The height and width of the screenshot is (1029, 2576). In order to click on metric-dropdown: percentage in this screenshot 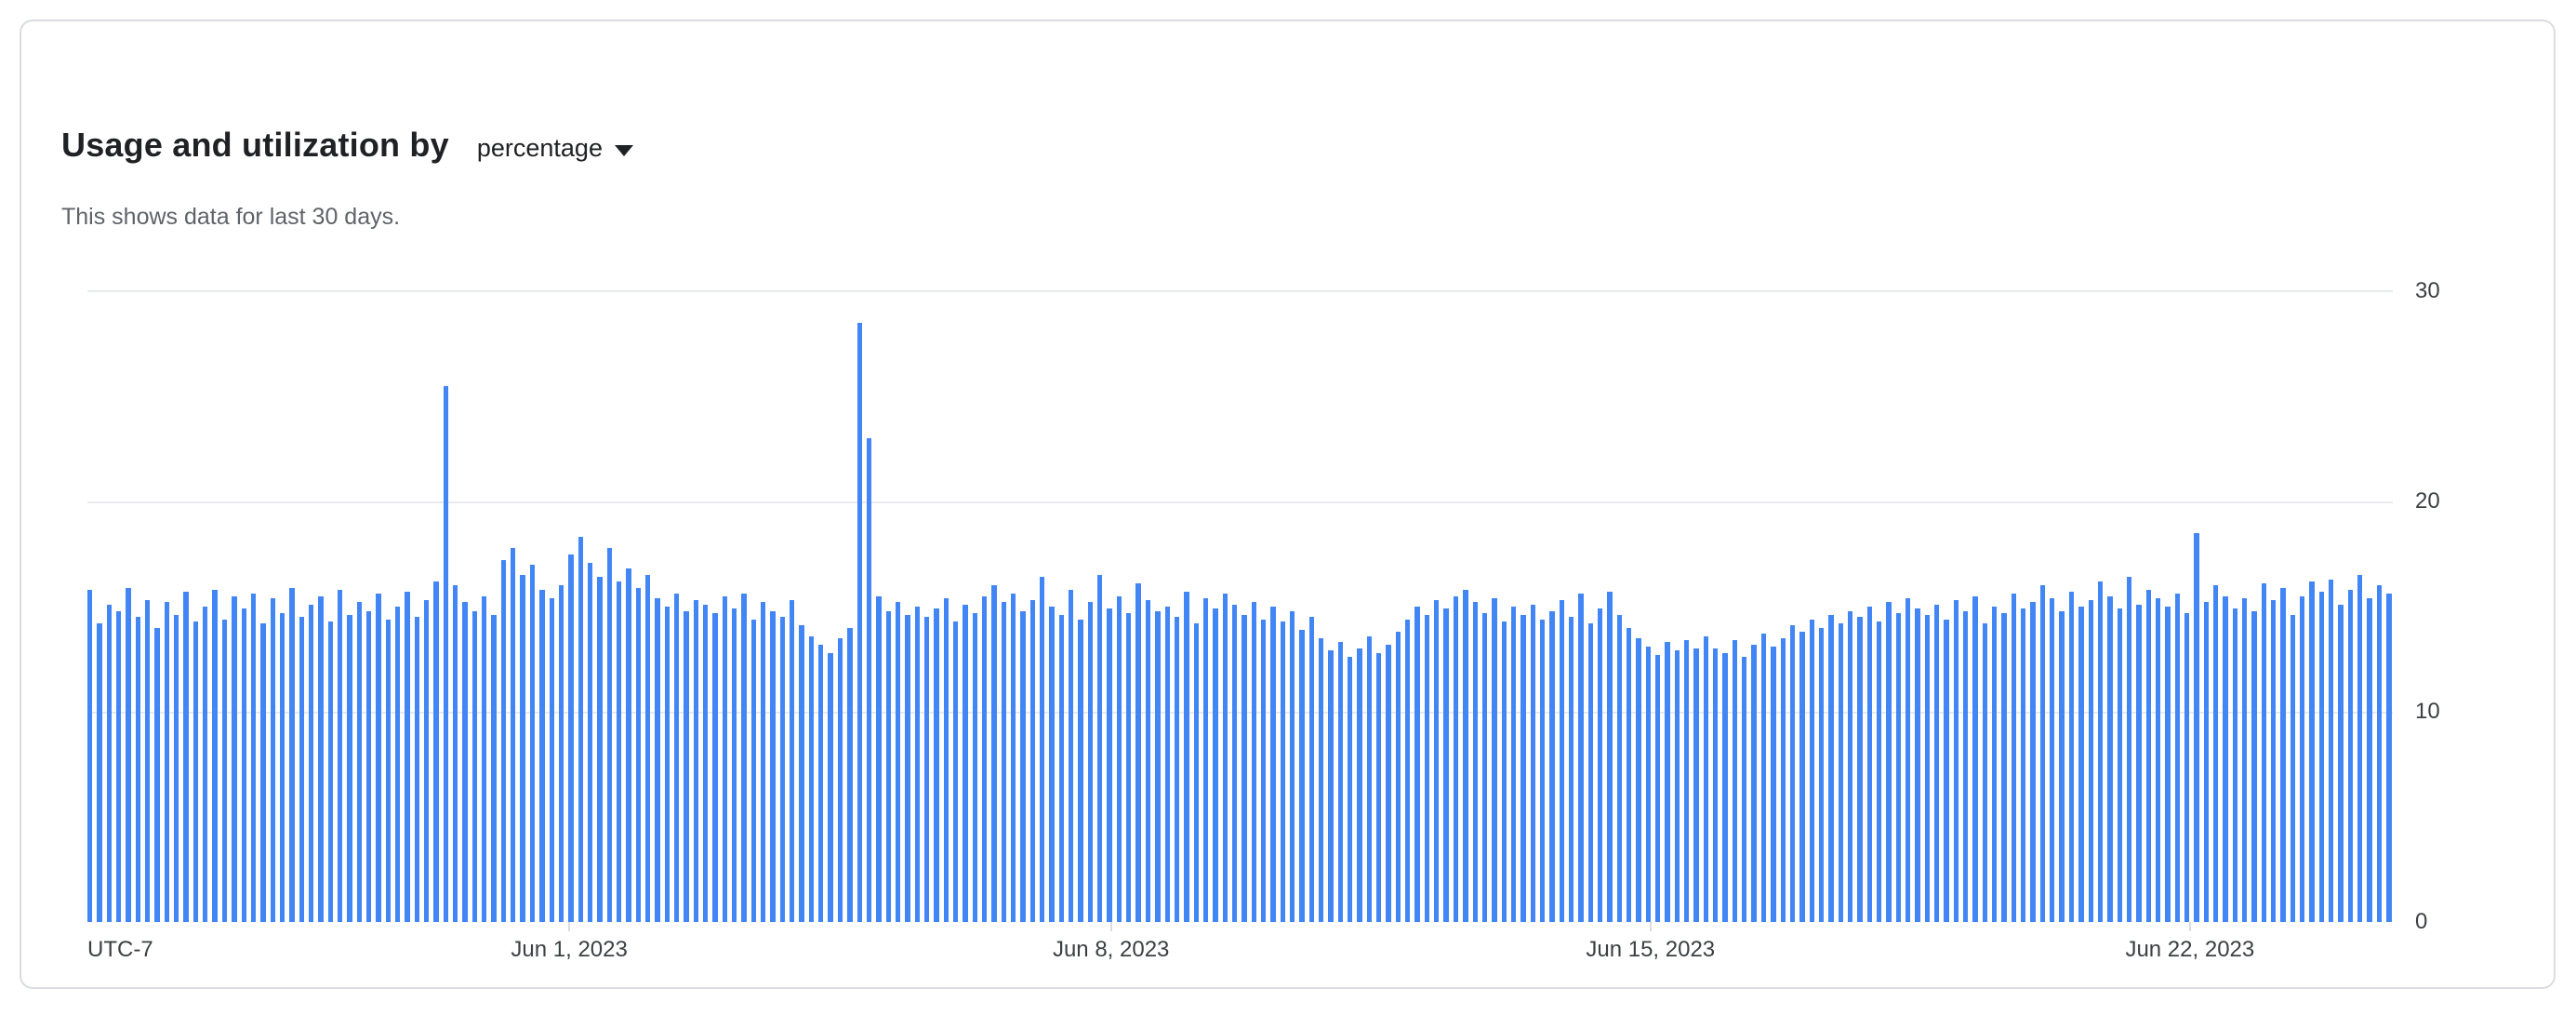, I will do `click(555, 148)`.